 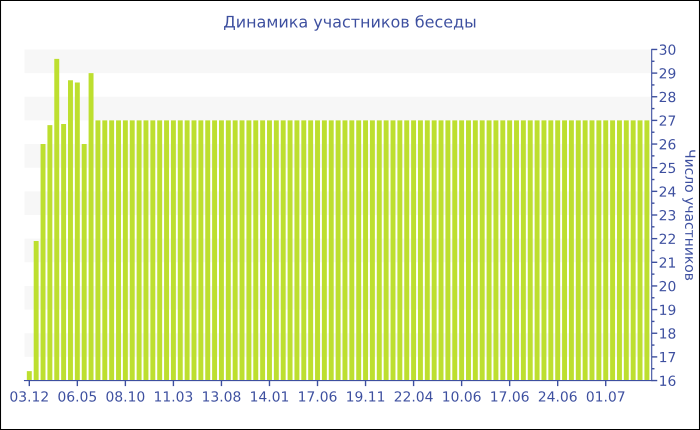 What do you see at coordinates (125, 396) in the screenshot?
I see `x-tick-label: 08.10` at bounding box center [125, 396].